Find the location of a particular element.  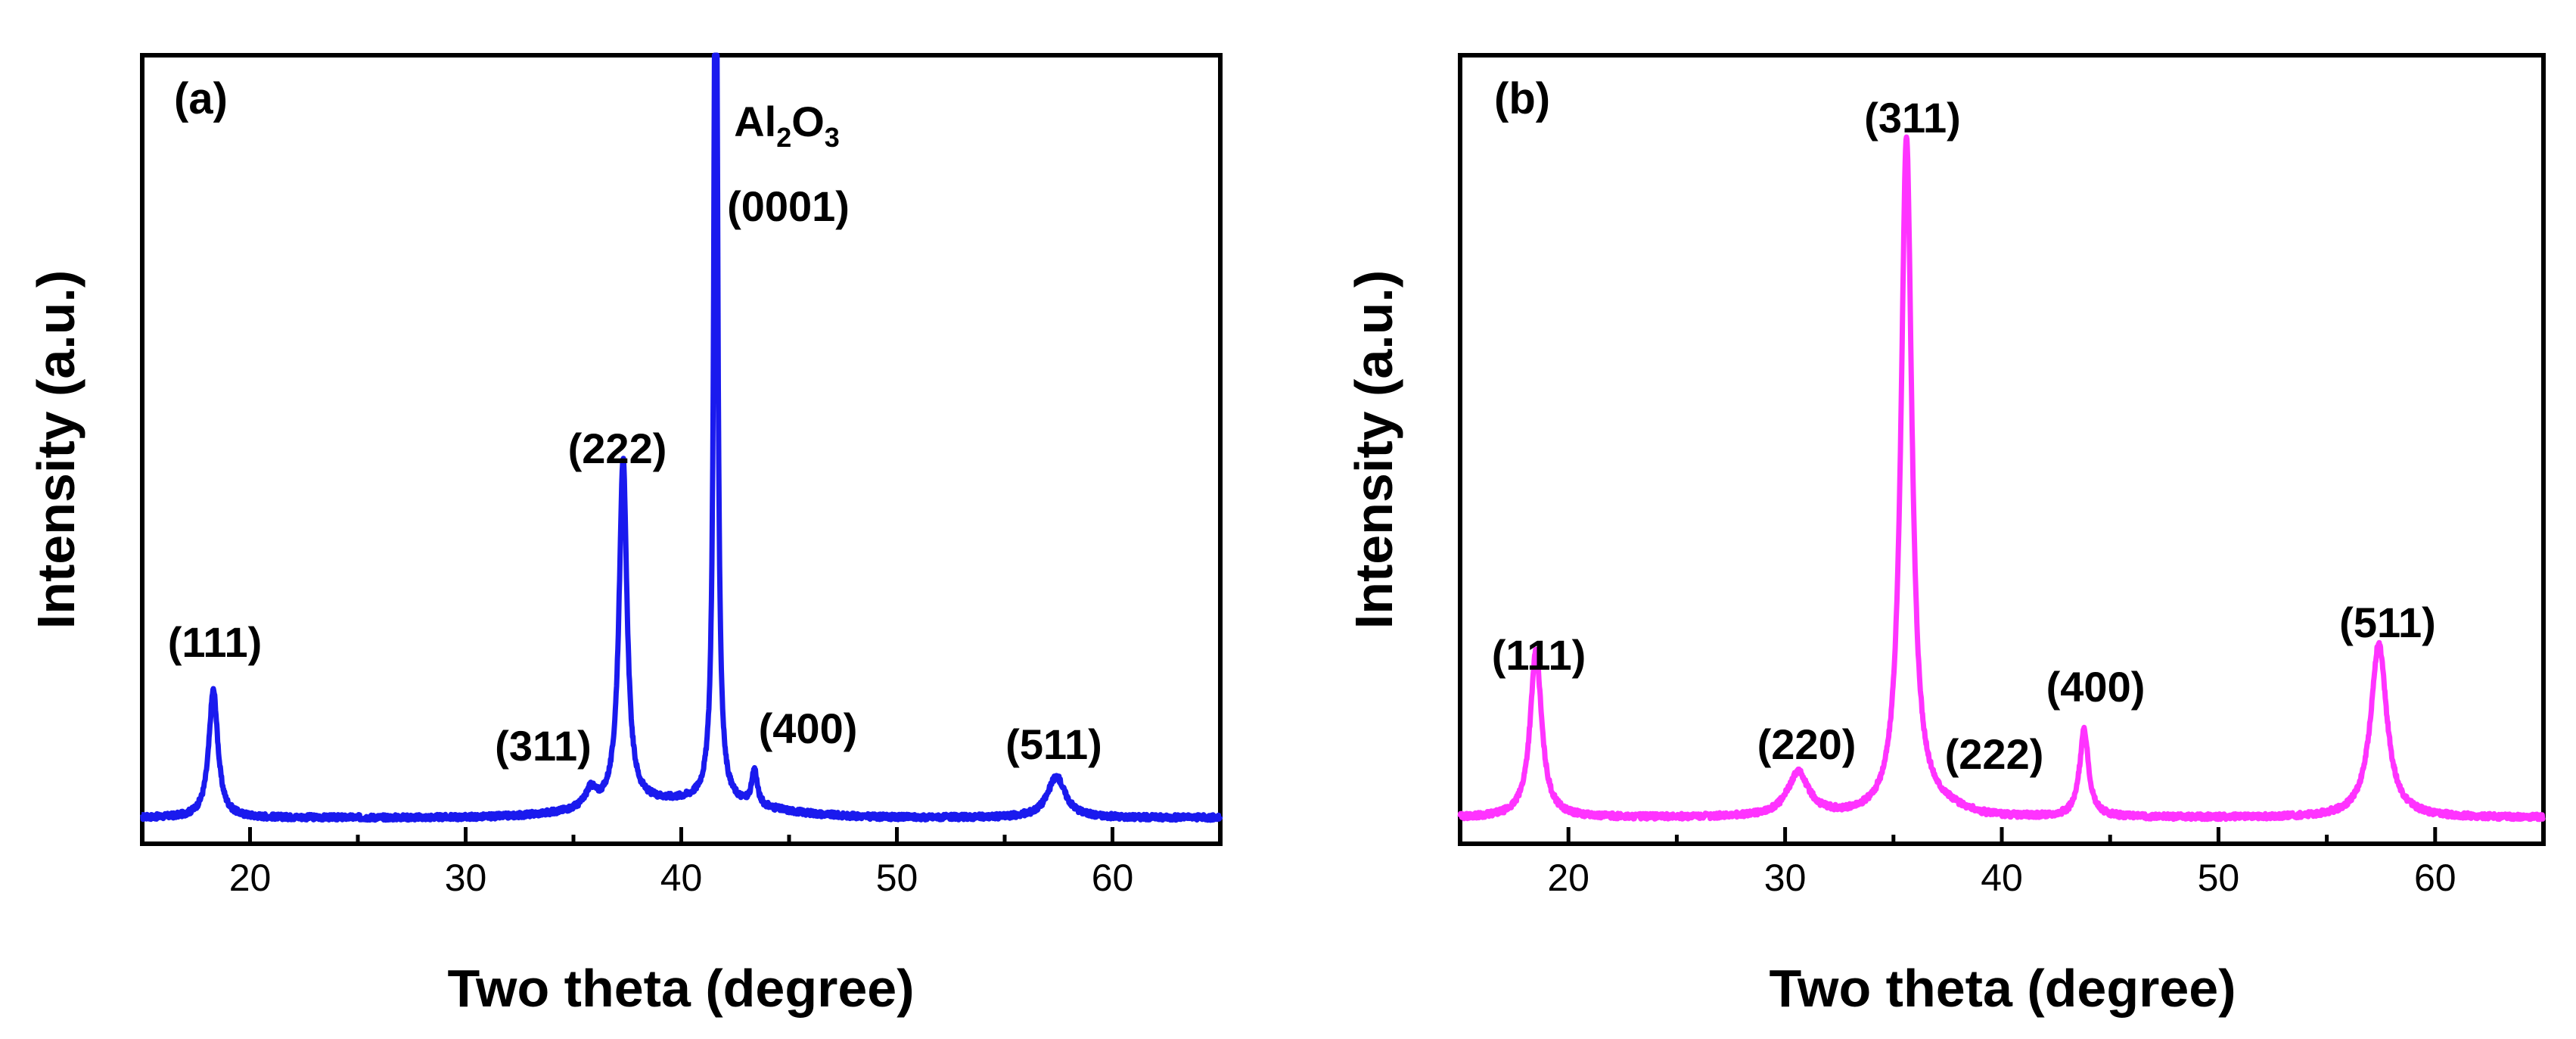

panel-a-x-ticks: 20 30 40 50 60 is located at coordinates (681, 863).